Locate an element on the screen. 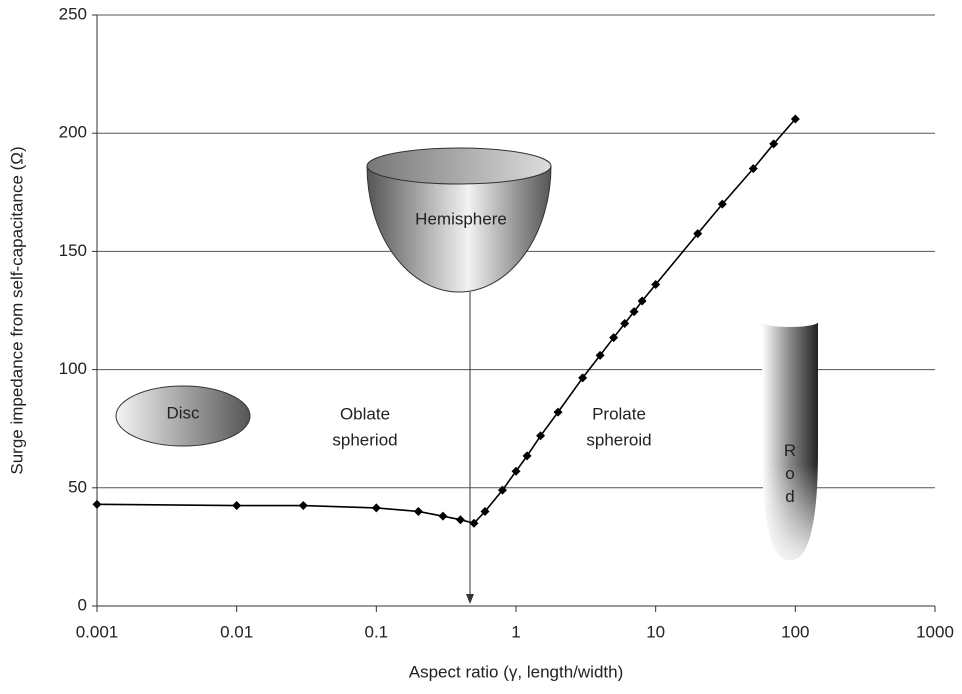 Image resolution: width=962 pixels, height=694 pixels. arrow-head is located at coordinates (470, 599).